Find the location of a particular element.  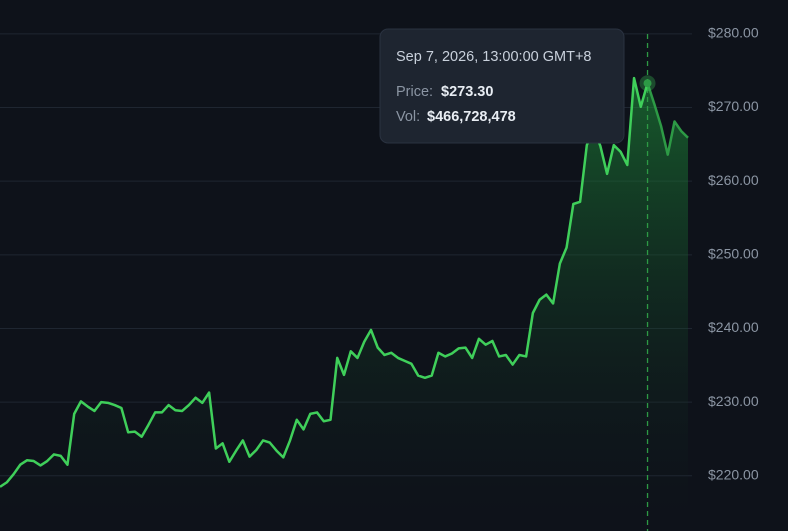

y-tick-label: $240.00 is located at coordinates (733, 327).